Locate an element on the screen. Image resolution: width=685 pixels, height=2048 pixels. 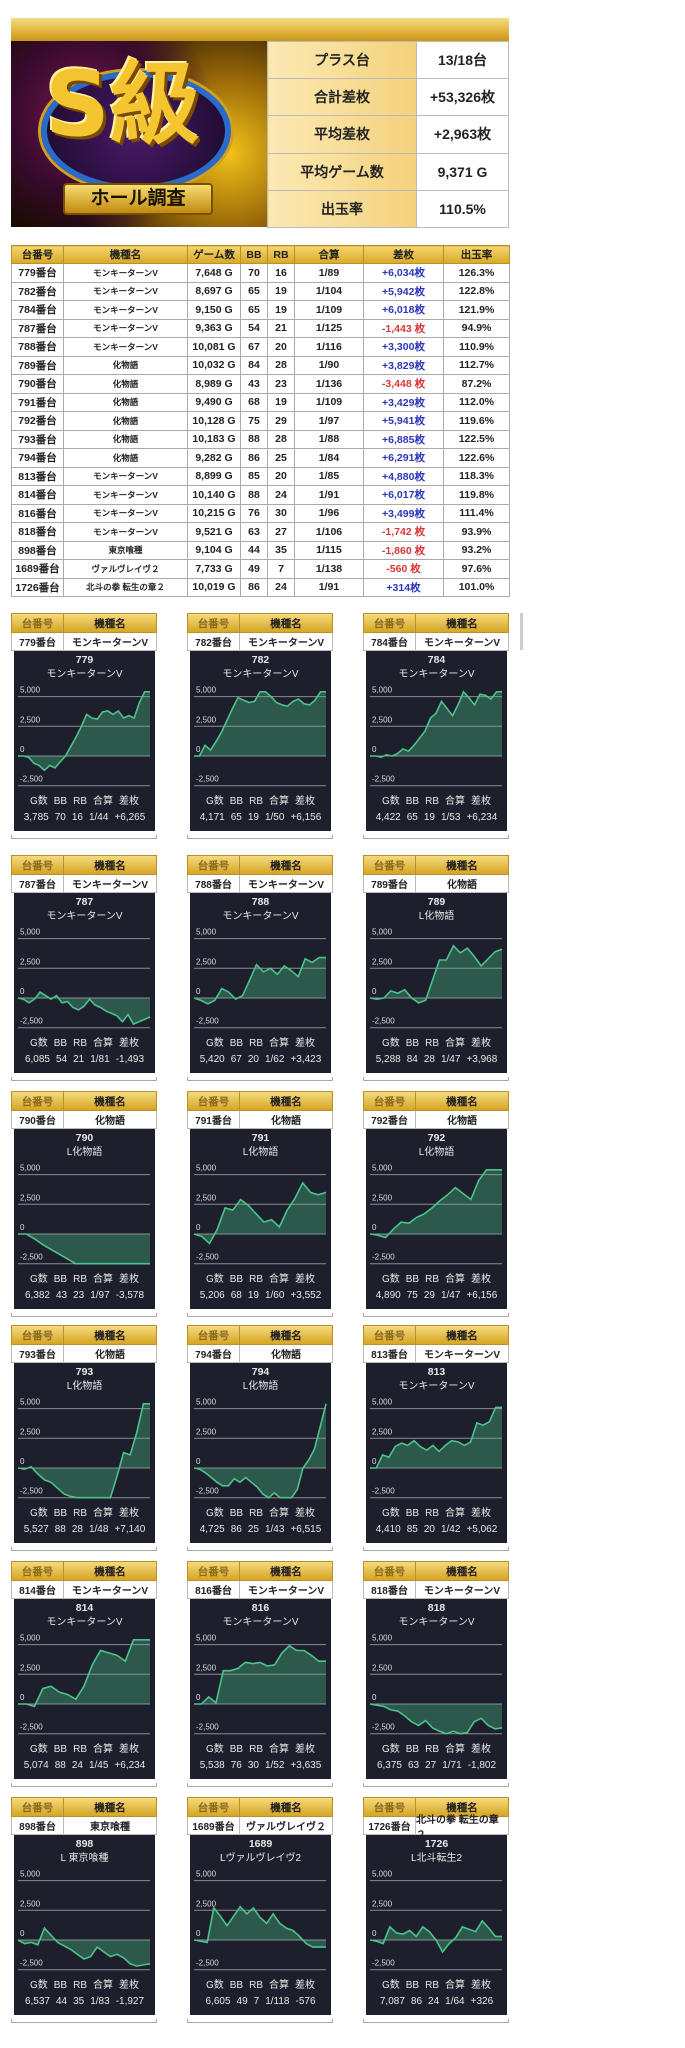
table-cell: 112.0% is located at coordinates (476, 402).